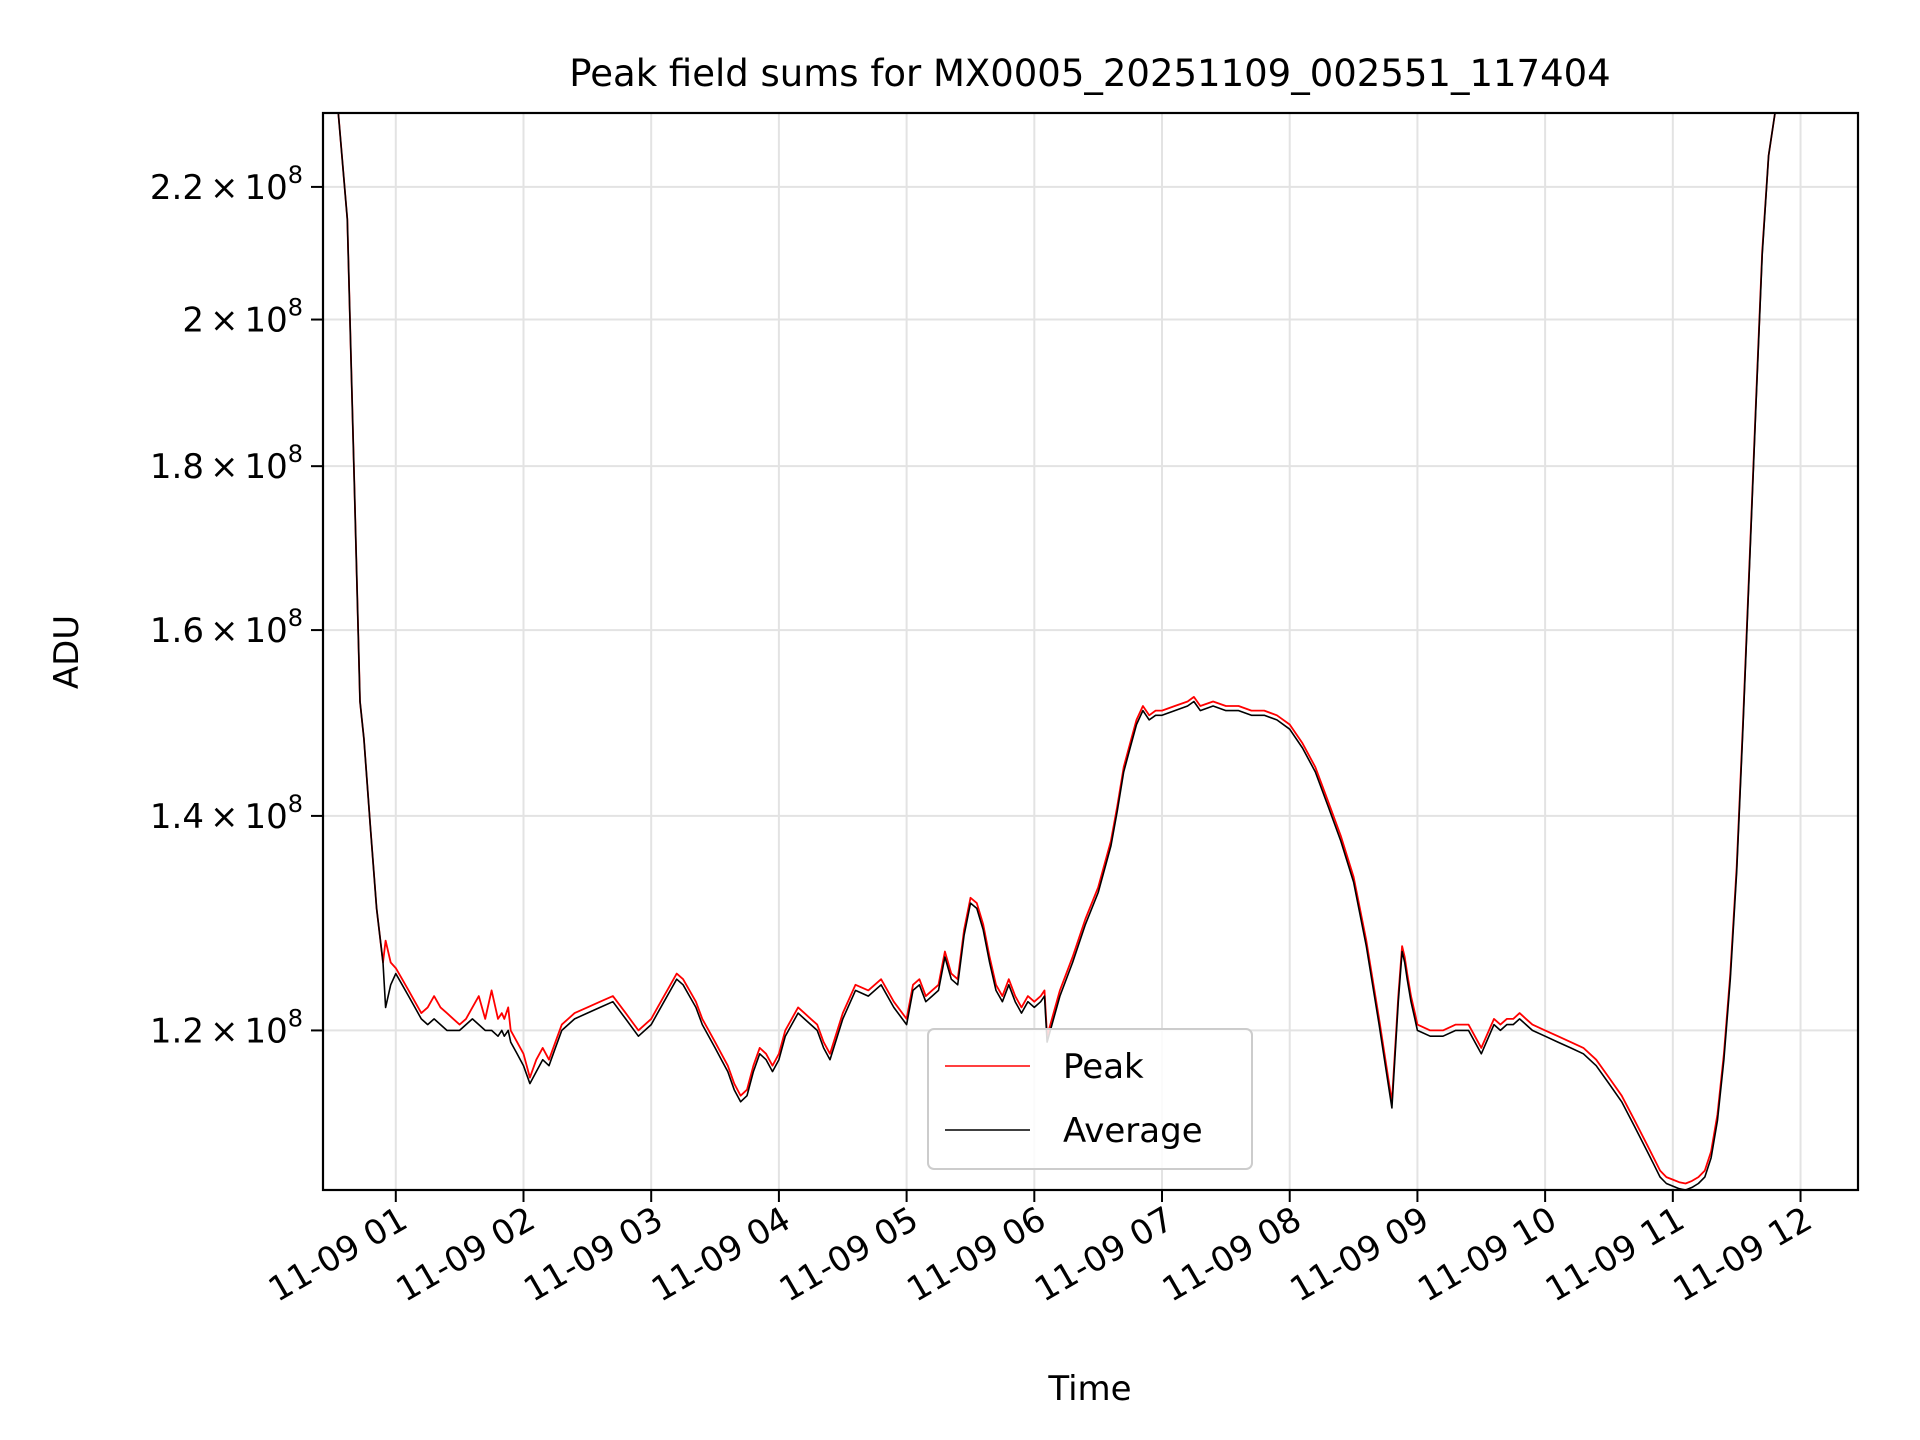 This screenshot has width=1920, height=1440. What do you see at coordinates (226, 463) in the screenshot?
I see `y-tick-label: 1.8 × 10⁸` at bounding box center [226, 463].